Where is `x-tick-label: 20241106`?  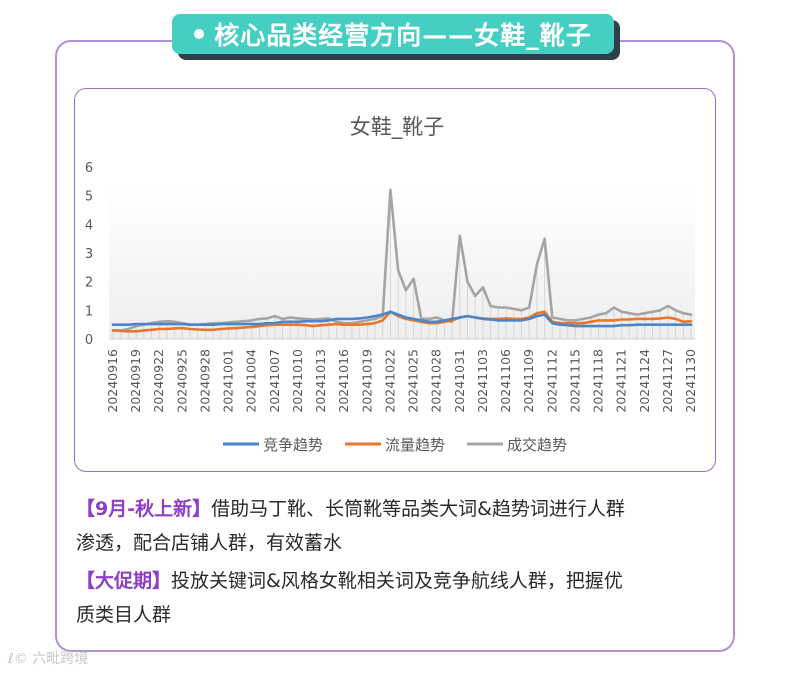 x-tick-label: 20241106 is located at coordinates (505, 381).